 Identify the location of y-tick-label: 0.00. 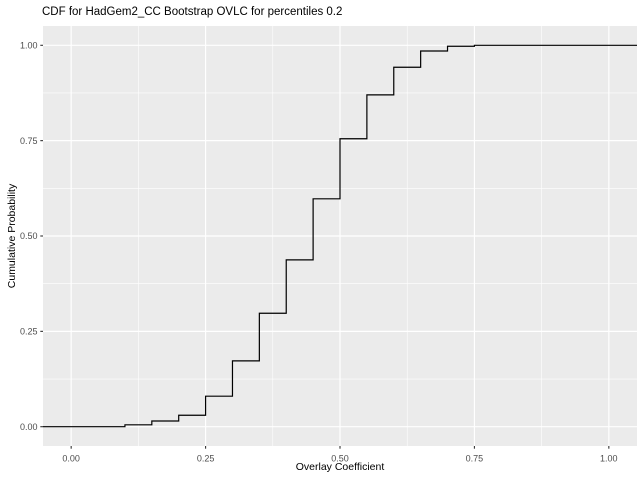
(29, 427).